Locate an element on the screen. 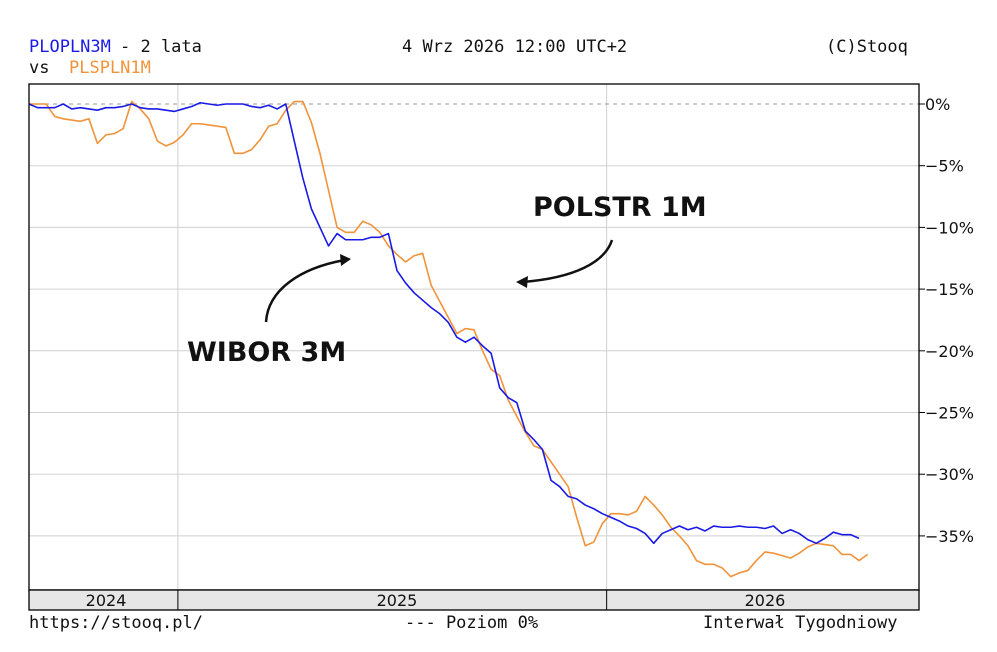 The width and height of the screenshot is (997, 652). interval-label: Interwał Tygodniowy is located at coordinates (800, 623).